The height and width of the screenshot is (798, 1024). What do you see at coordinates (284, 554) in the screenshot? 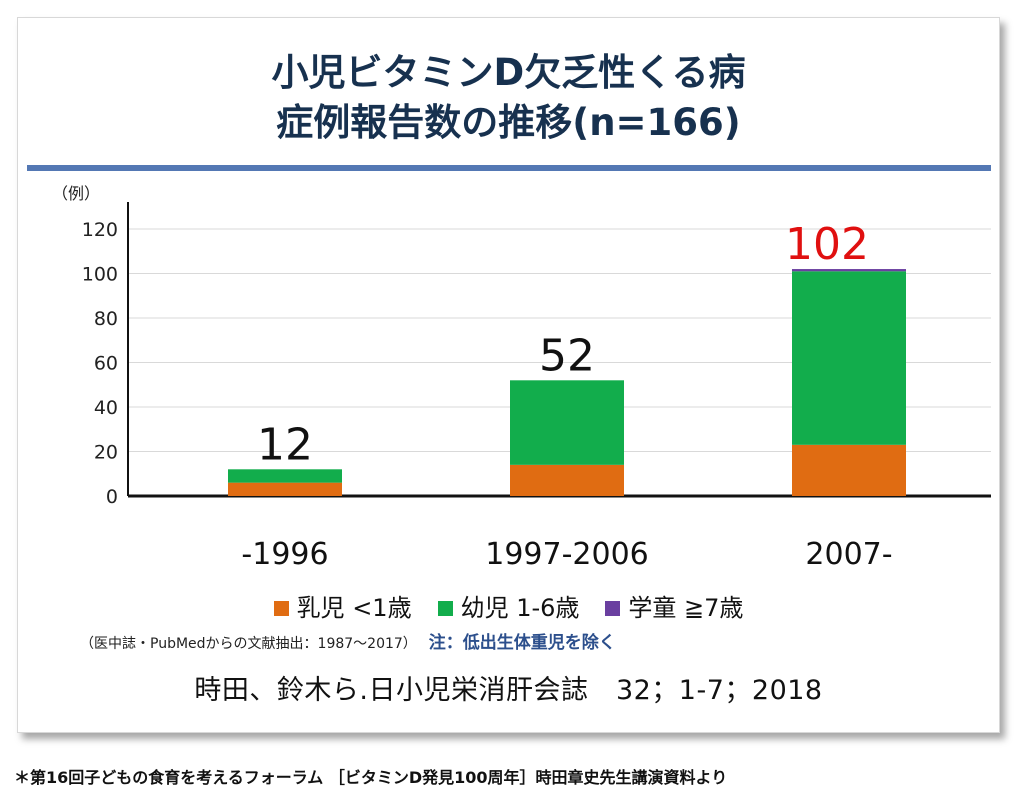
I see `x-tick-label-0: -1996` at bounding box center [284, 554].